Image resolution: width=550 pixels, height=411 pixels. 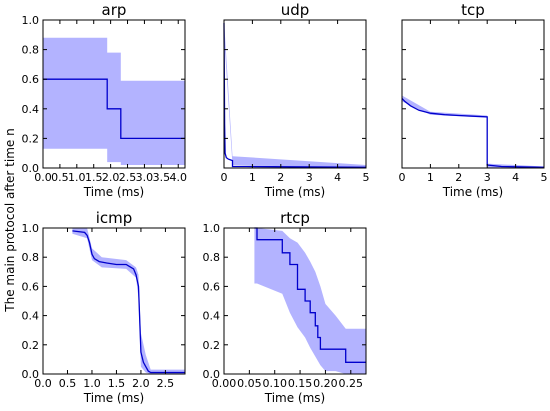 I want to click on x-tick-label: 4.0, so click(x=178, y=177).